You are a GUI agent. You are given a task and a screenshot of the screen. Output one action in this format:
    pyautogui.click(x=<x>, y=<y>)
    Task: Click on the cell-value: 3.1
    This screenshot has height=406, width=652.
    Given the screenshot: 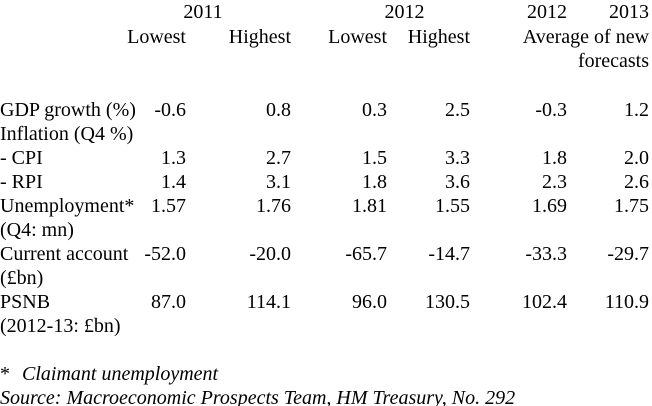 What is the action you would take?
    pyautogui.click(x=279, y=182)
    